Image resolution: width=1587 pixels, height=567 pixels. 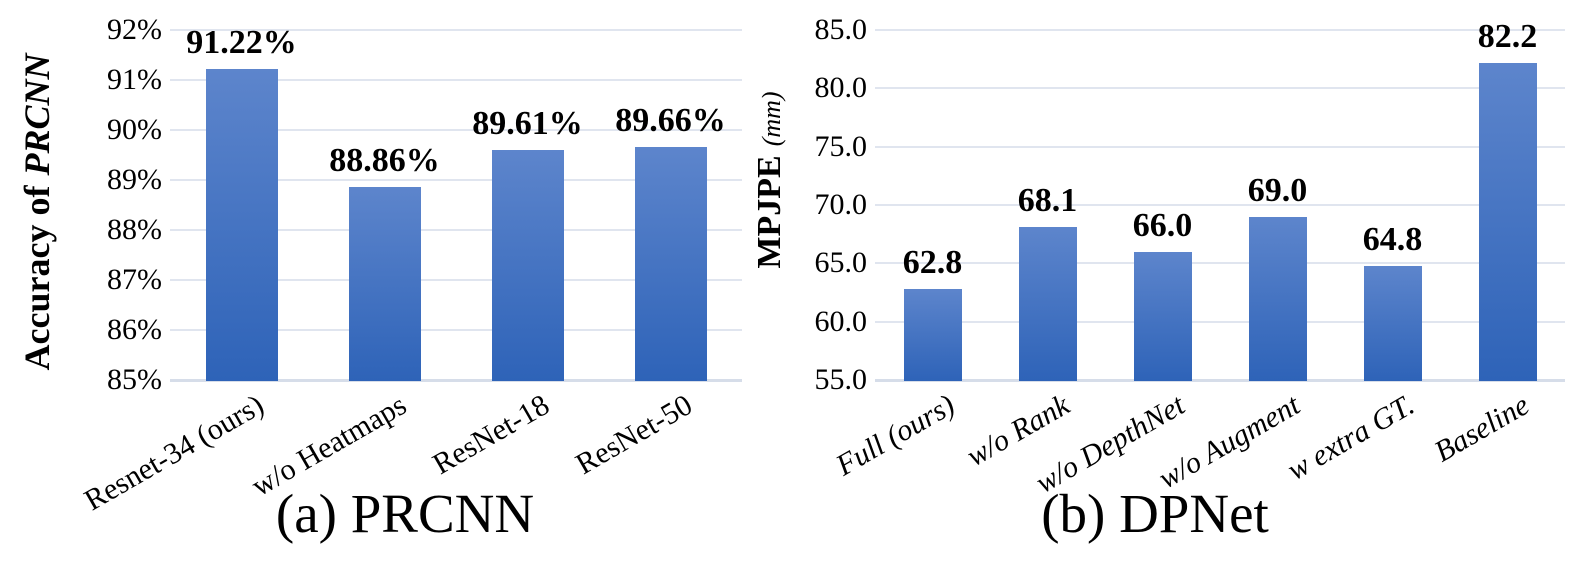 What do you see at coordinates (1351, 437) in the screenshot?
I see `panel-b-category-label-4: w extra GT.` at bounding box center [1351, 437].